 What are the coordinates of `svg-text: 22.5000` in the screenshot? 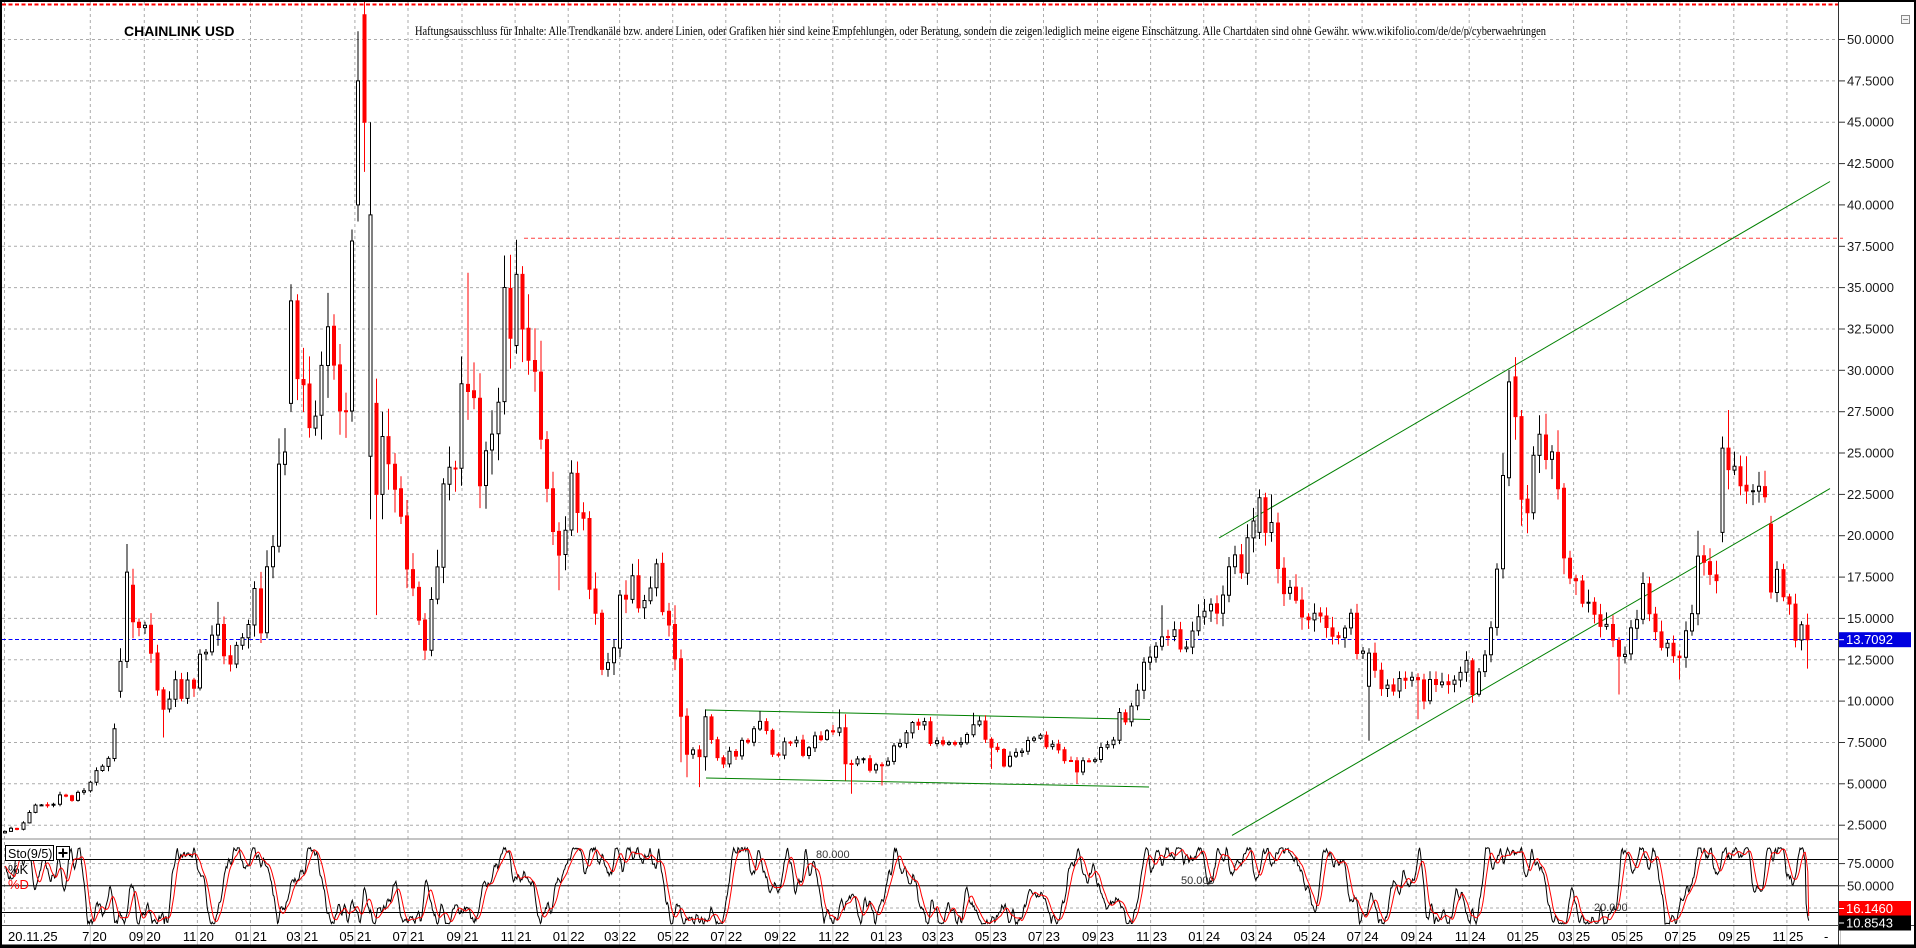 It's located at (1870, 494).